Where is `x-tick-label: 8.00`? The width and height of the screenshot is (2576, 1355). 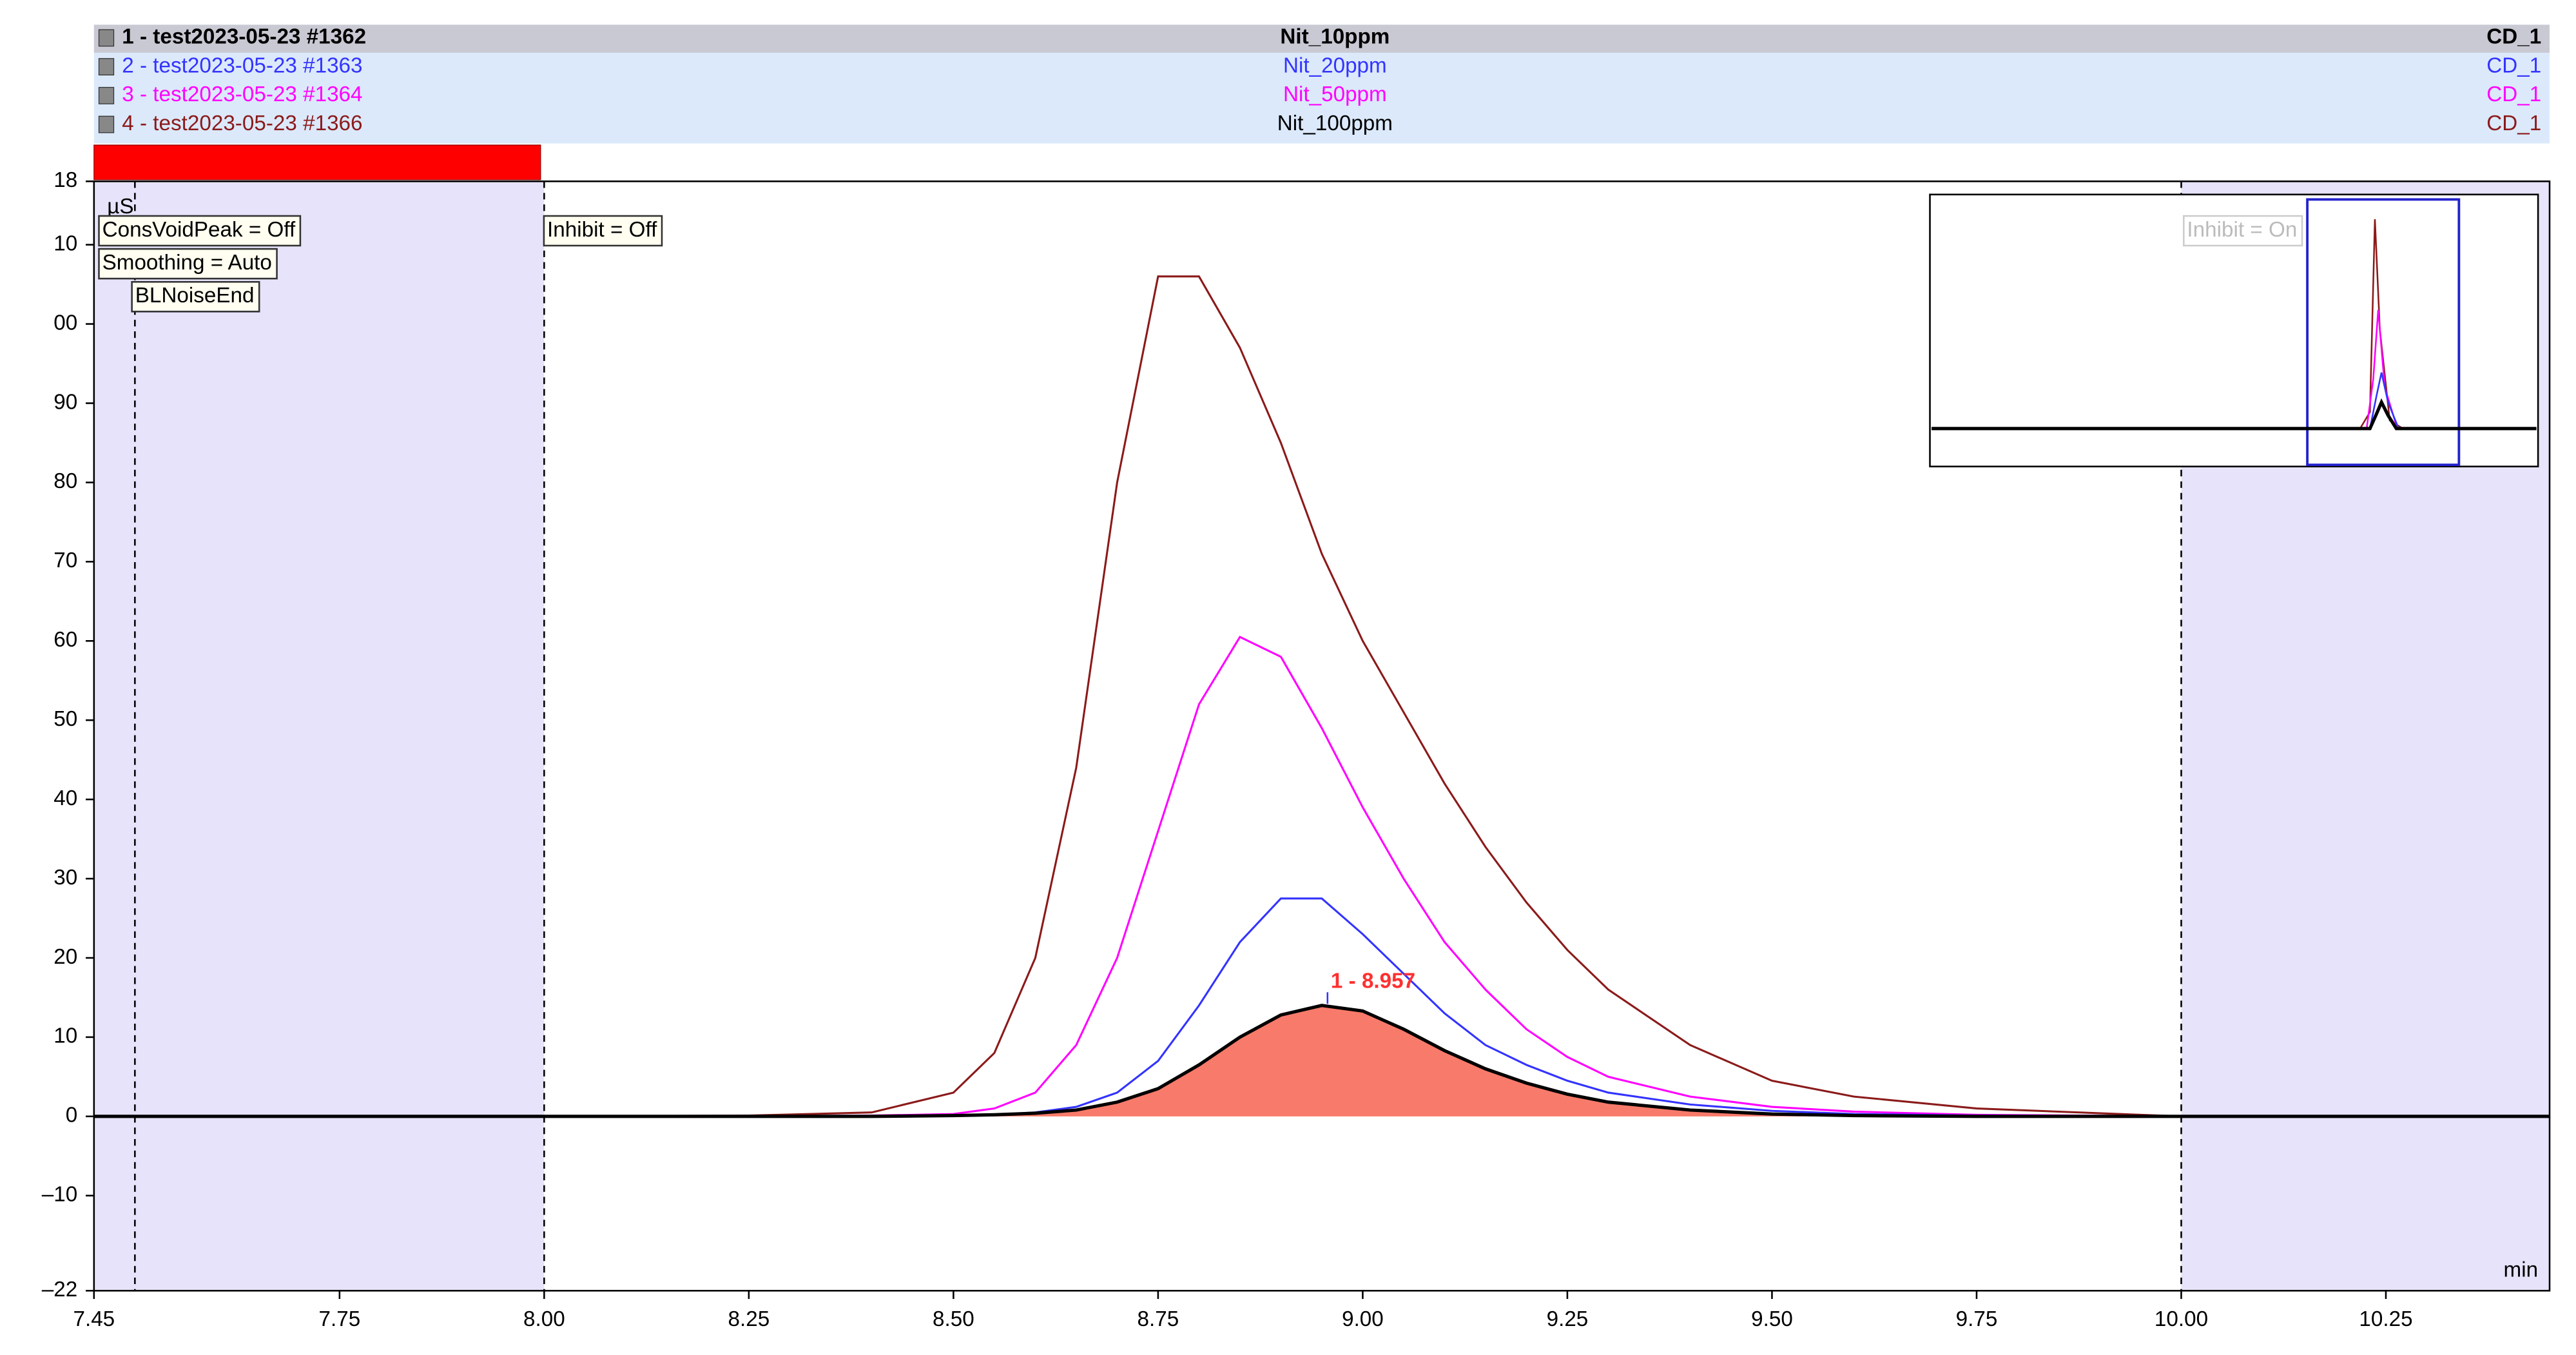
x-tick-label: 8.00 is located at coordinates (544, 1319).